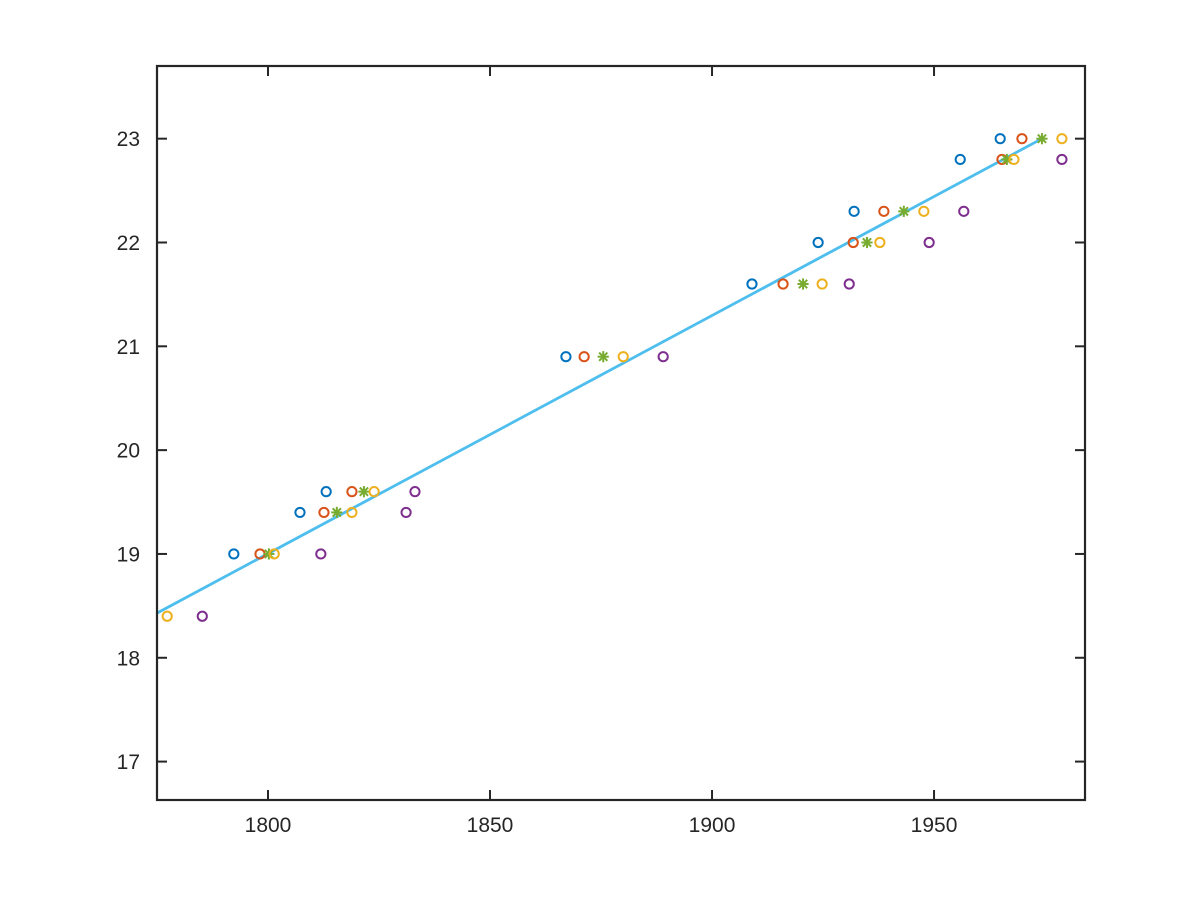  Describe the element at coordinates (712, 825) in the screenshot. I see `x-tick-label: 1900` at that location.